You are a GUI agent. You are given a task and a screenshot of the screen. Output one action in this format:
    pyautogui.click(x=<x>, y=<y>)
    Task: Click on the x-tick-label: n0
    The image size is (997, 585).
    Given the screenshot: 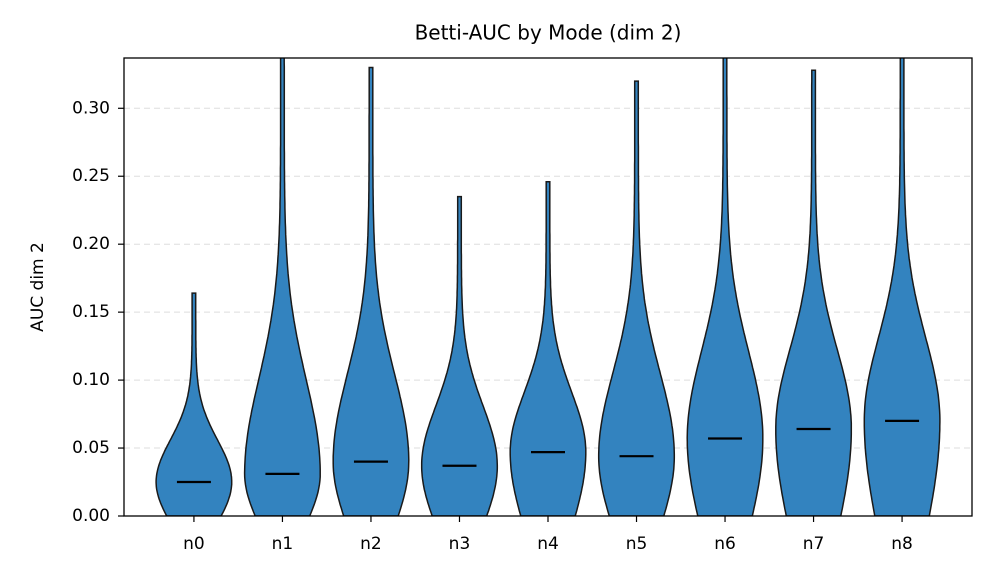 What is the action you would take?
    pyautogui.click(x=194, y=544)
    